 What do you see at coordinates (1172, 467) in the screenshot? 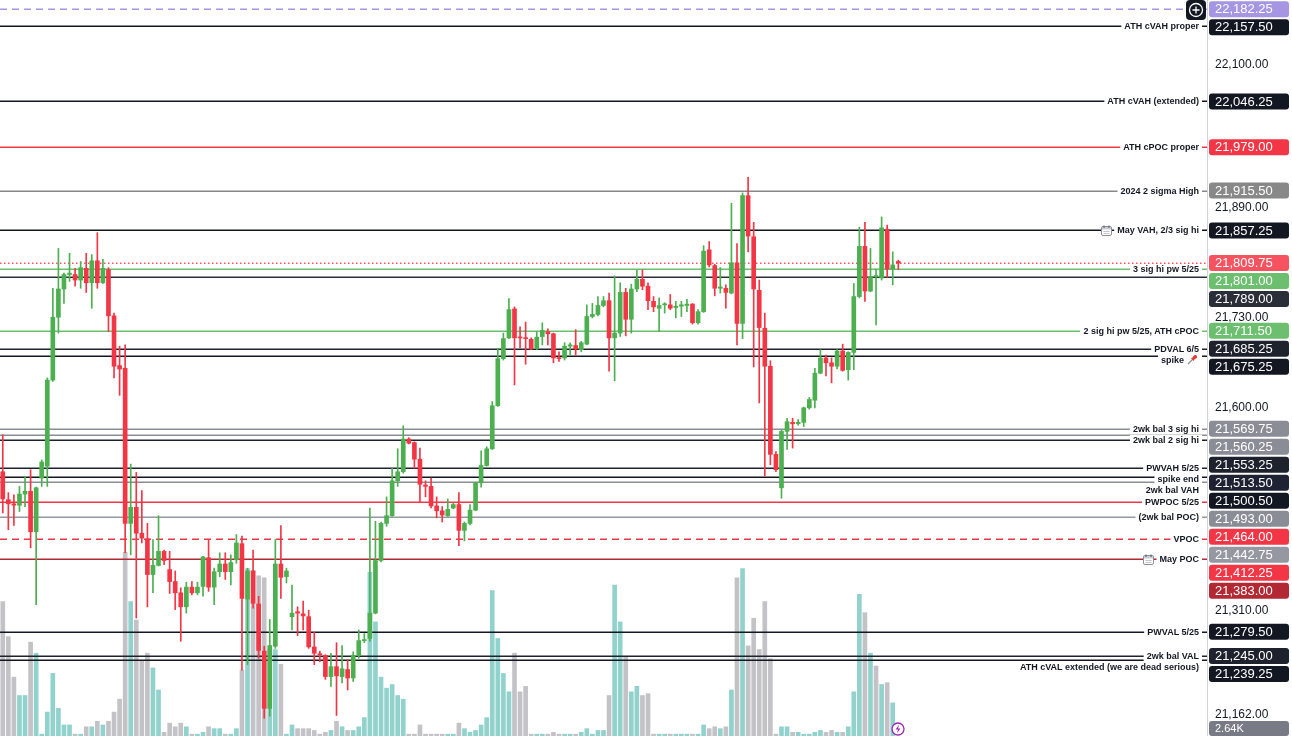
I see `ref-line-label: PWVAH 5/25` at bounding box center [1172, 467].